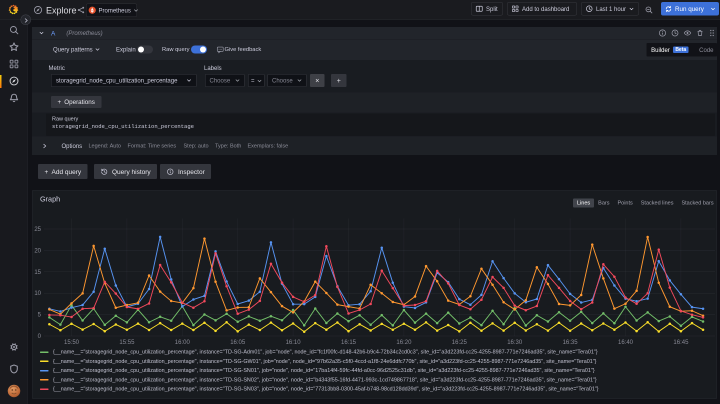 This screenshot has height=404, width=720. What do you see at coordinates (238, 343) in the screenshot?
I see `svg-text: 16:05` at bounding box center [238, 343].